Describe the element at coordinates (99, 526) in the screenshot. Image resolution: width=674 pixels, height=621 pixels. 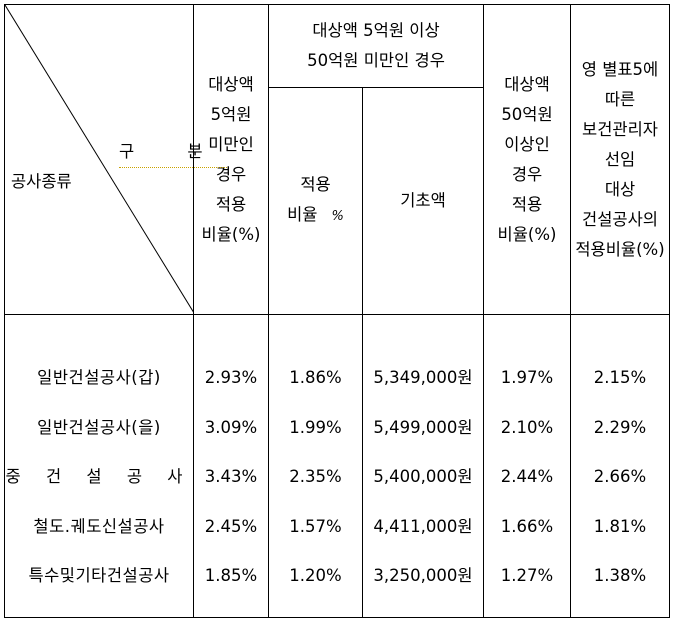
I see `category-cell: 철도.궤도신설공사` at that location.